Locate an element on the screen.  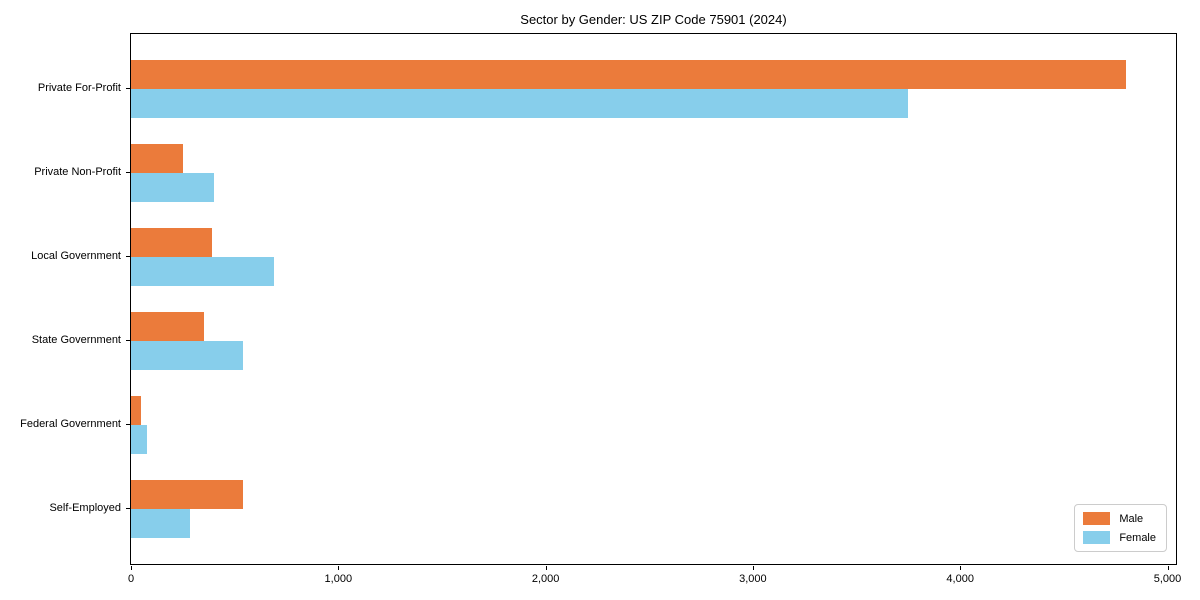
y-category-label: Federal Government is located at coordinates (70, 423).